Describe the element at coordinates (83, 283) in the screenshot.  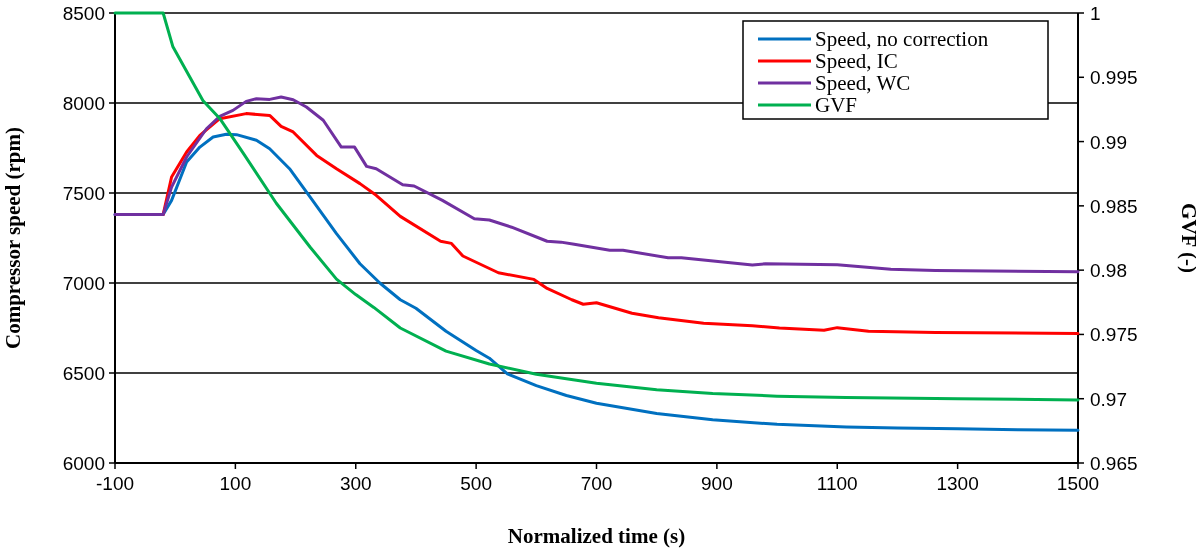
I see `y-tick-label: 7000` at that location.